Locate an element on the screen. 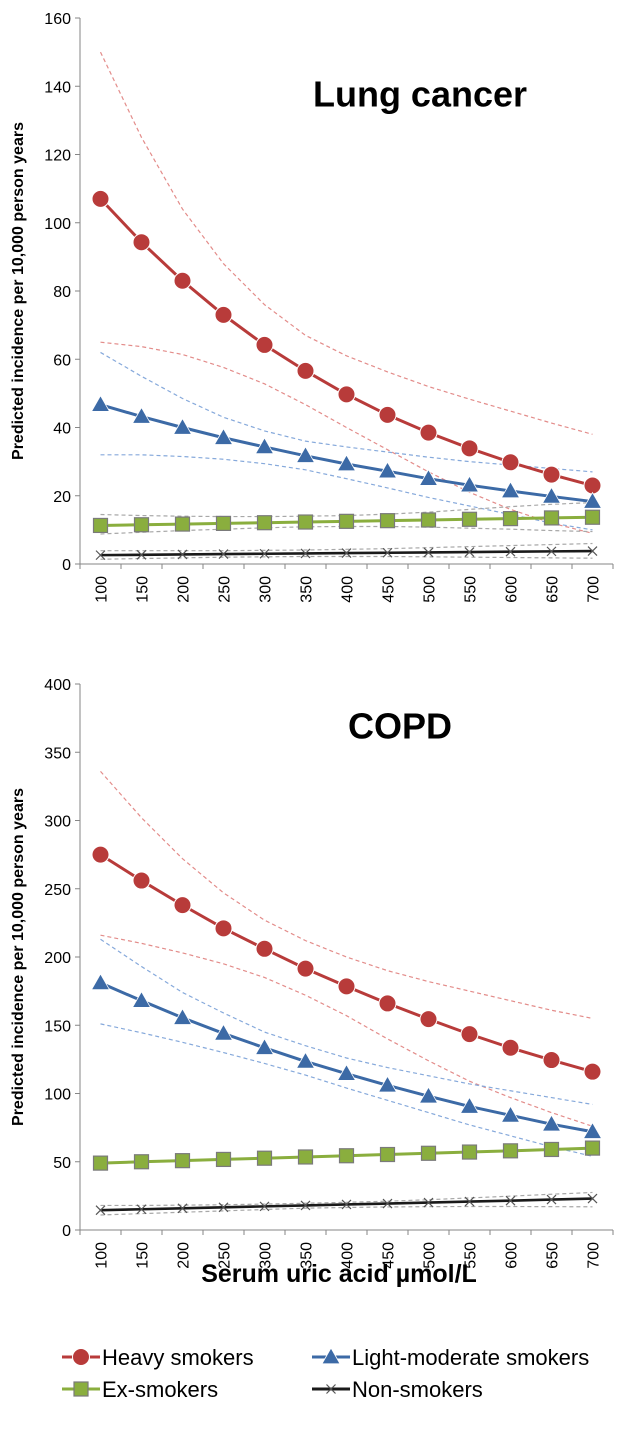 The width and height of the screenshot is (631, 1429). x-tick-label: 400 is located at coordinates (348, 589).